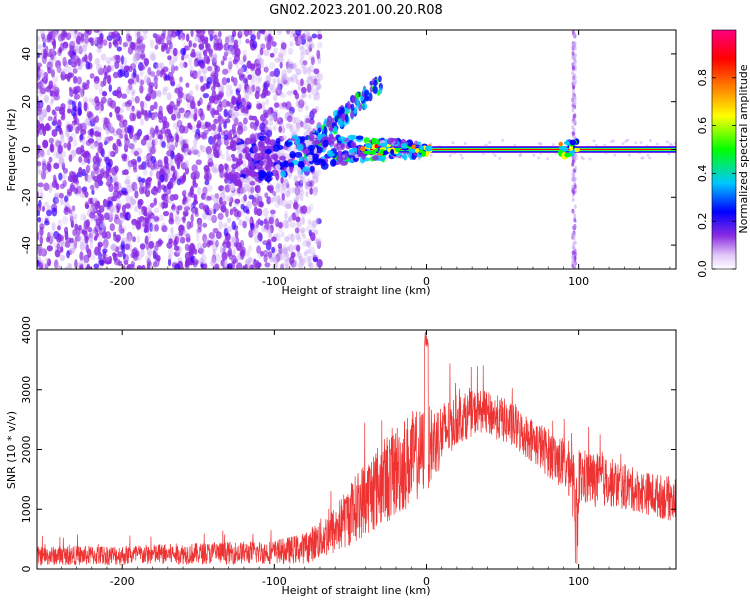 This screenshot has height=600, width=750. I want to click on colorbar-tick-label: 0.4, so click(702, 174).